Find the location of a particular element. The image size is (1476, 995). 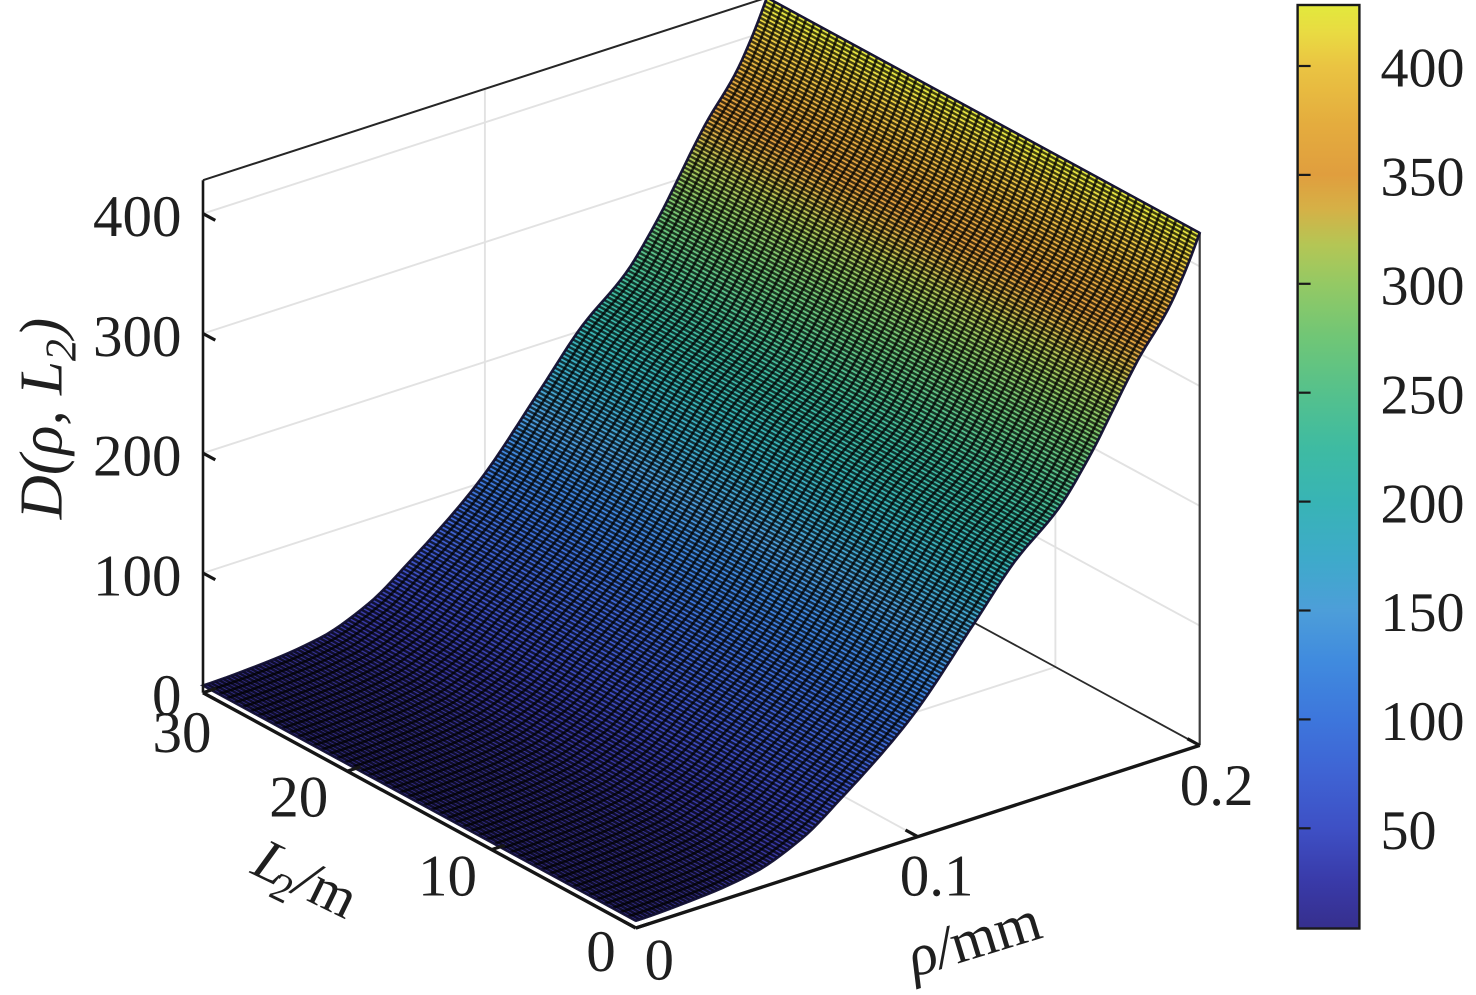

svg-text: 350 is located at coordinates (1423, 178).